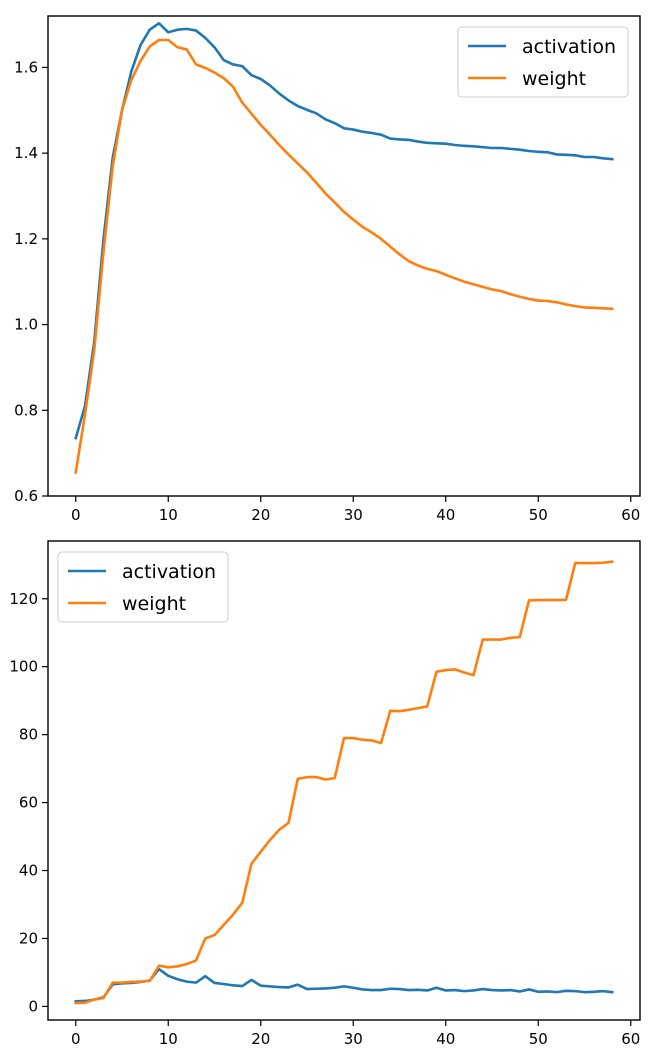 The height and width of the screenshot is (1059, 659). I want to click on y-tick-label: 1.2, so click(26, 239).